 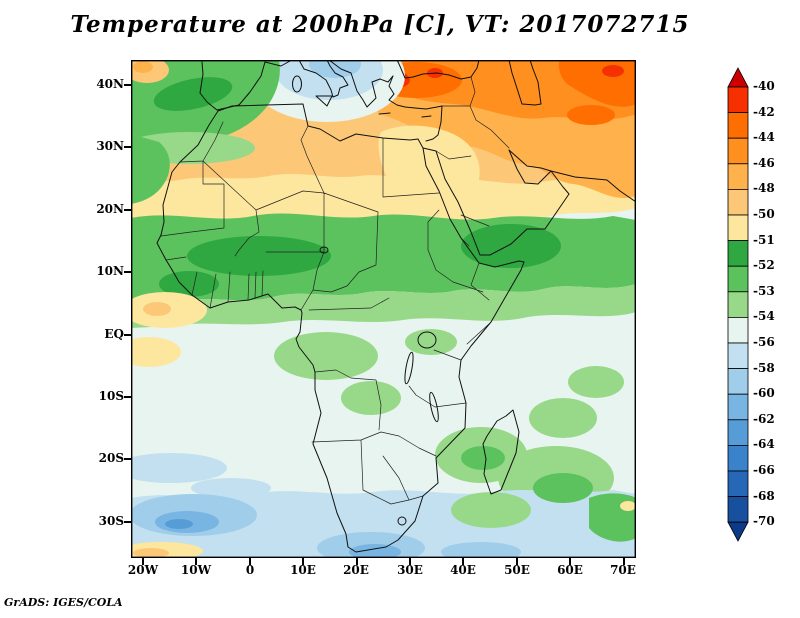 I want to click on y-axis-label: 20S, so click(x=111, y=458).